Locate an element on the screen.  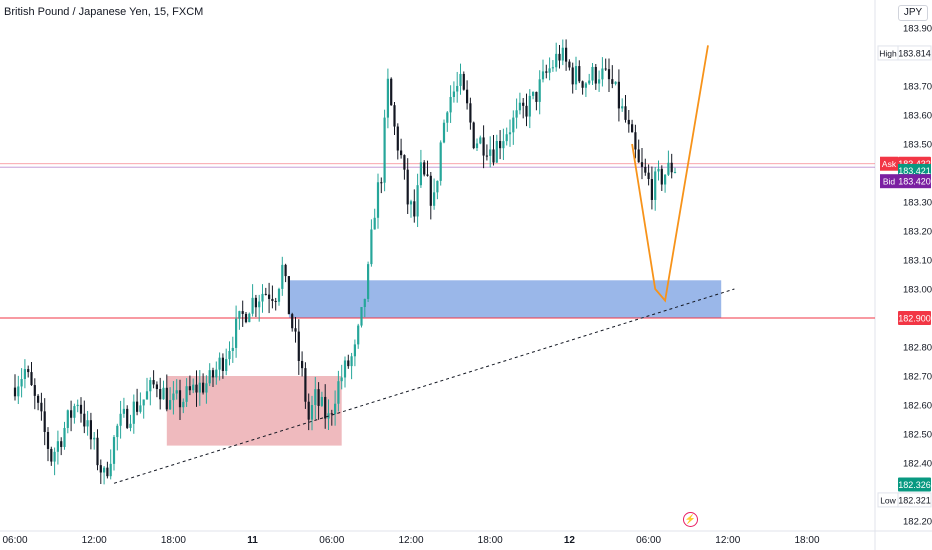
y-tick-label: 182.500 is located at coordinates (917, 435).